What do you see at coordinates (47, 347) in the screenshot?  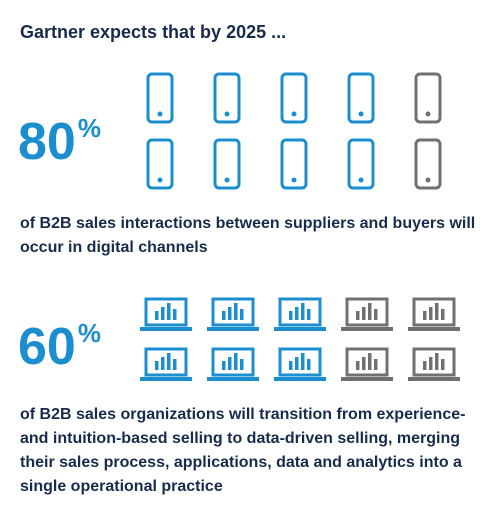 I see `stat-number: 60` at bounding box center [47, 347].